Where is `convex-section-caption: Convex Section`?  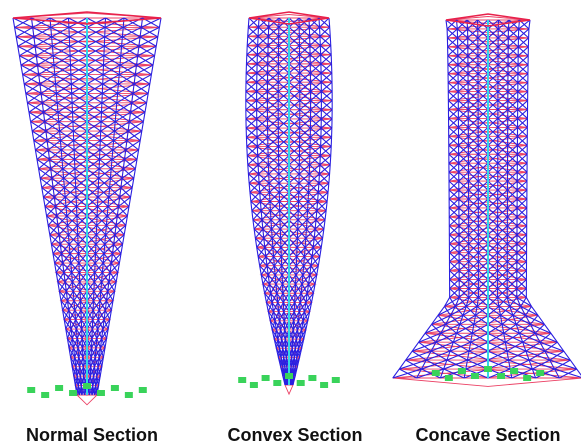 convex-section-caption: Convex Section is located at coordinates (295, 435).